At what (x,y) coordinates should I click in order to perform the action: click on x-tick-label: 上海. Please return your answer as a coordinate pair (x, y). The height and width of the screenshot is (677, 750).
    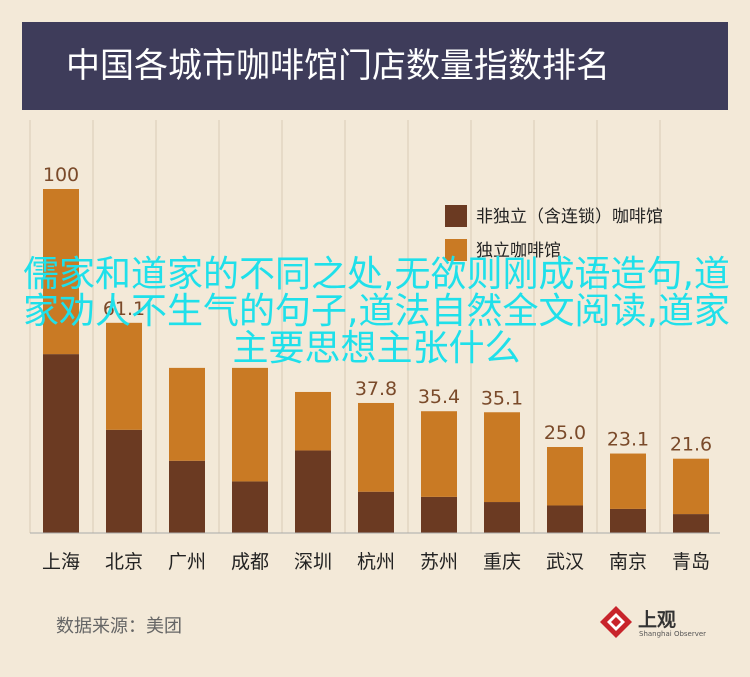
    Looking at the image, I should click on (61, 562).